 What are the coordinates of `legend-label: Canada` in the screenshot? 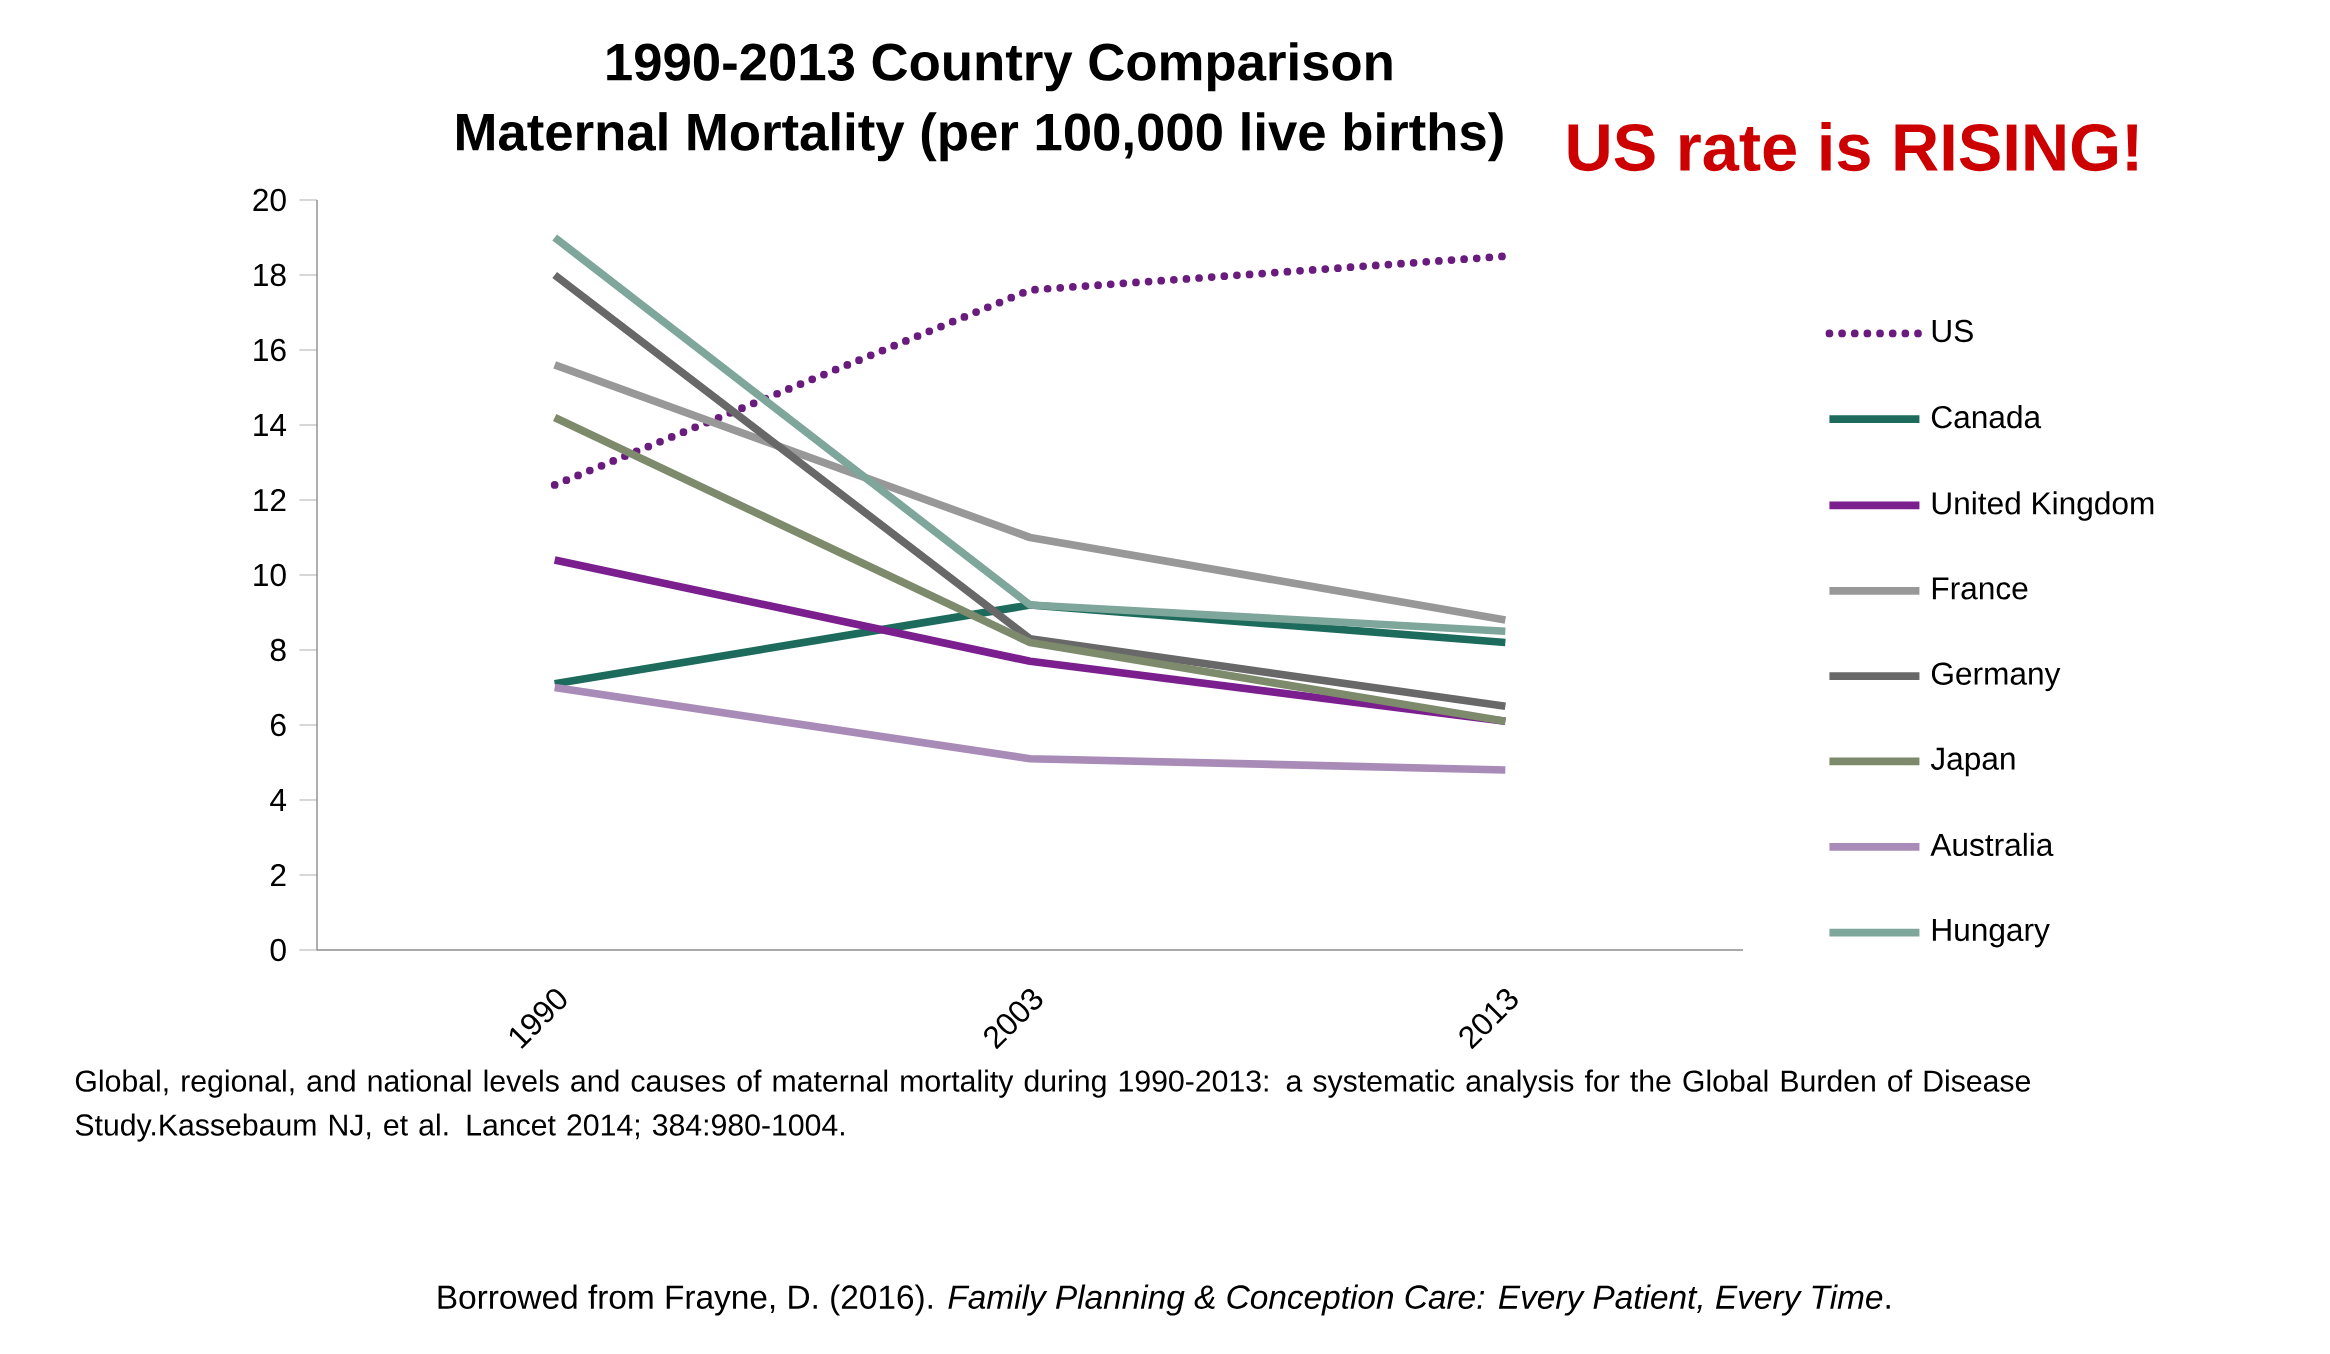 It's located at (1986, 417).